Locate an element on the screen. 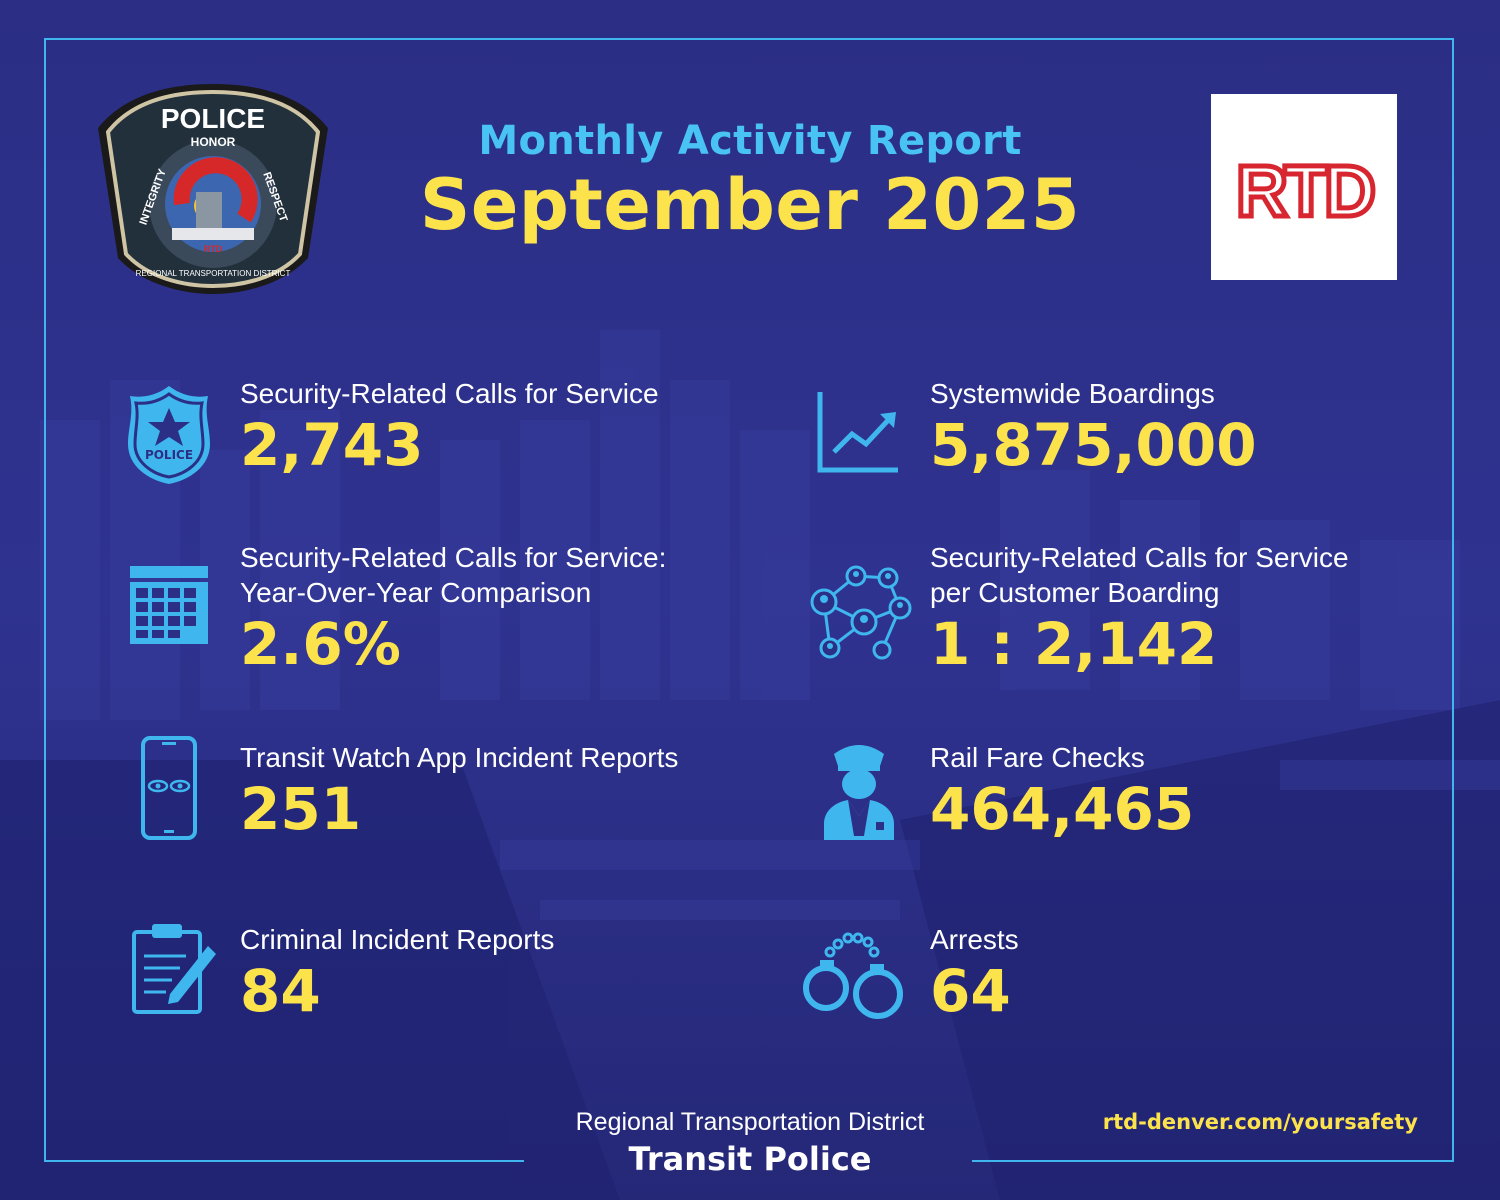 This screenshot has height=1200, width=1500. stat-transit-watch-reports: Transit Watch App Incident Reports 251 is located at coordinates (459, 791).